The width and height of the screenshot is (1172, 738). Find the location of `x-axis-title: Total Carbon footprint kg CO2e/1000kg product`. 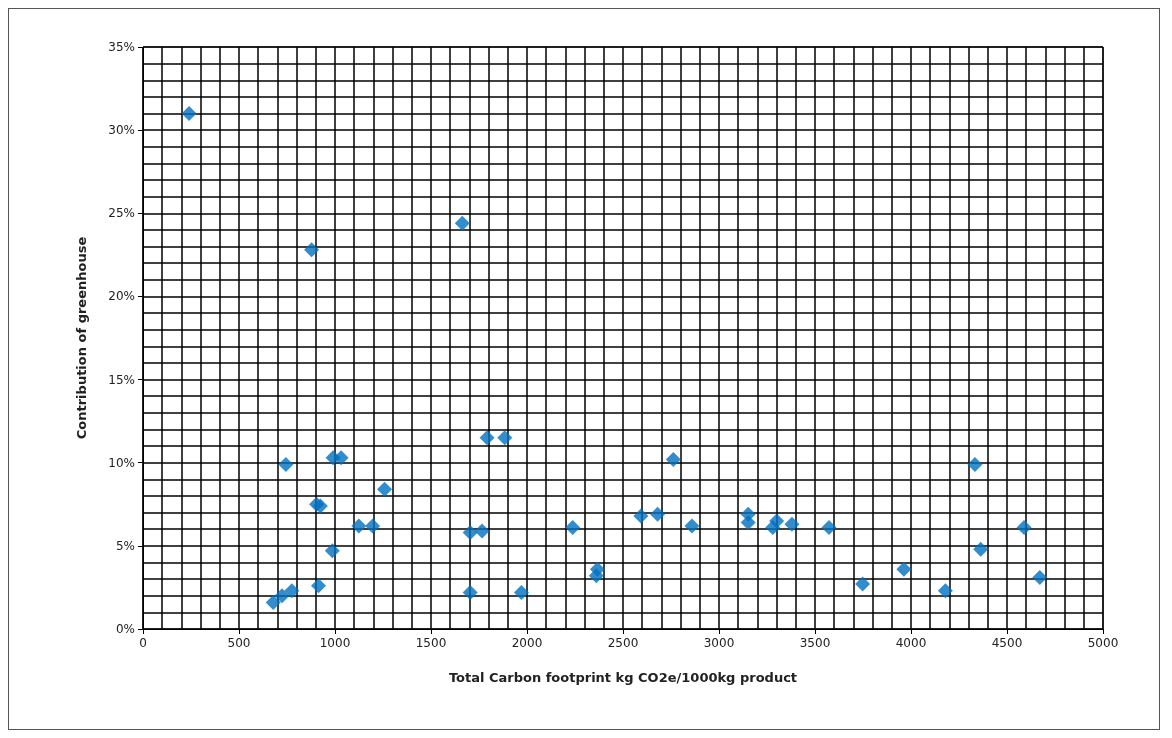

x-axis-title: Total Carbon footprint kg CO2e/1000kg product is located at coordinates (623, 677).